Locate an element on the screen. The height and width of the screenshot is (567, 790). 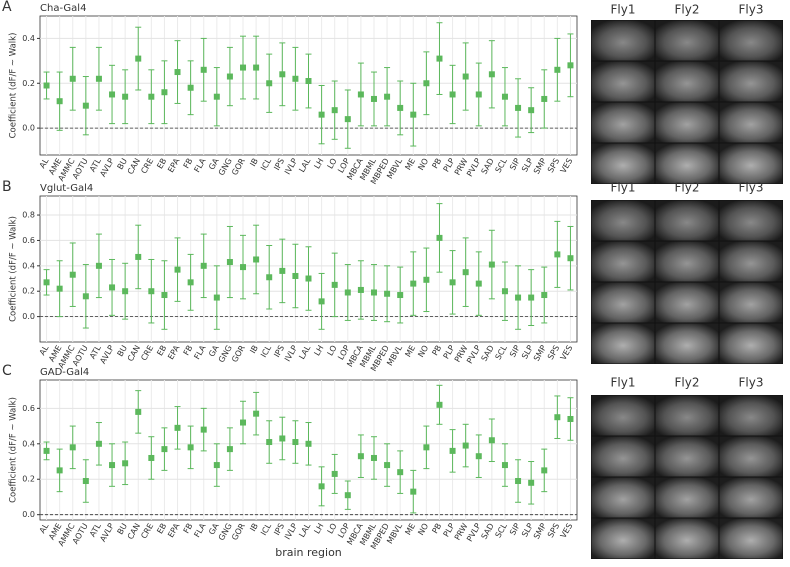
x-tick-label: NO is located at coordinates (423, 529).